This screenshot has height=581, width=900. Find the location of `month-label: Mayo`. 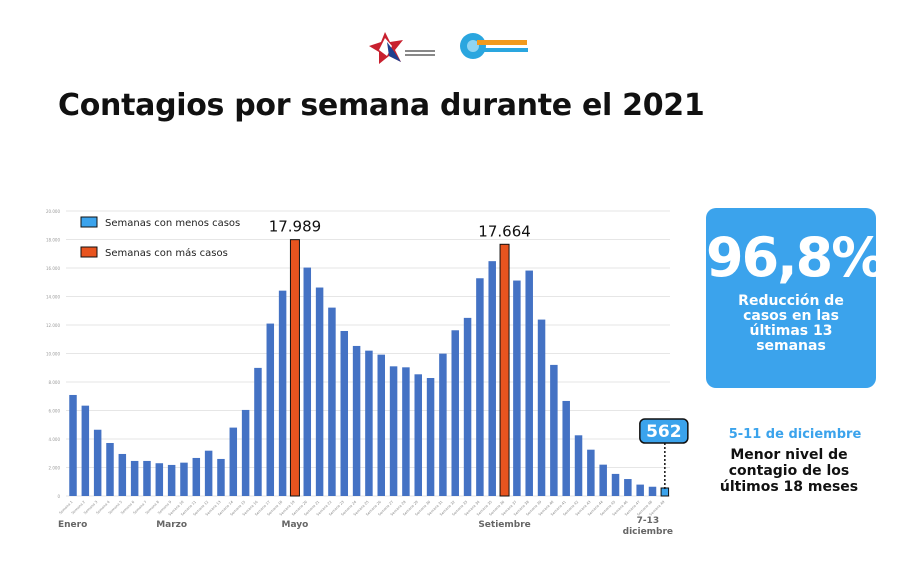

month-label: Mayo is located at coordinates (295, 525).